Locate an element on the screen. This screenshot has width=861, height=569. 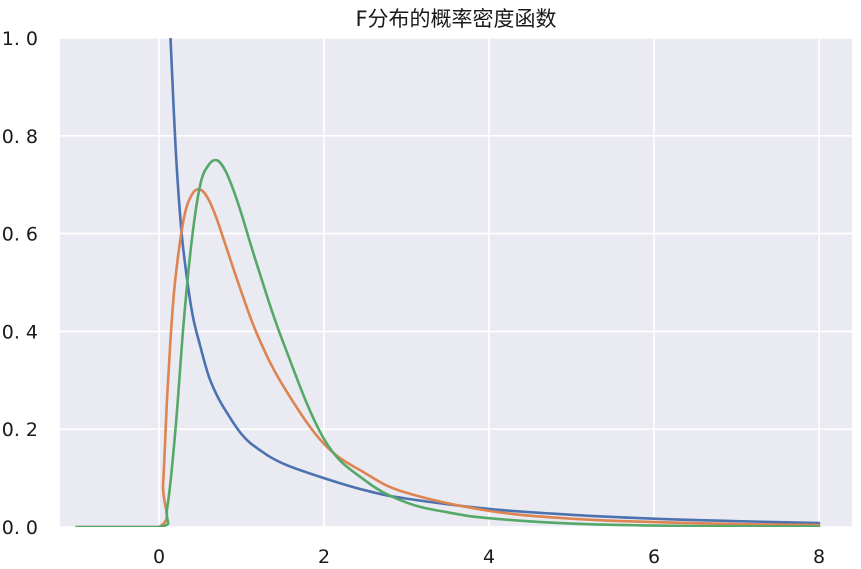
chart-title: F分布的概率密度函数 is located at coordinates (455, 19).